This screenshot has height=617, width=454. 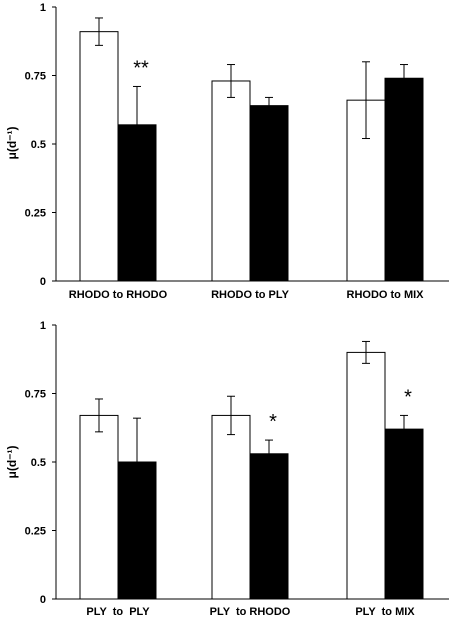 I want to click on category-label: RHODO to MIX, so click(x=386, y=295).